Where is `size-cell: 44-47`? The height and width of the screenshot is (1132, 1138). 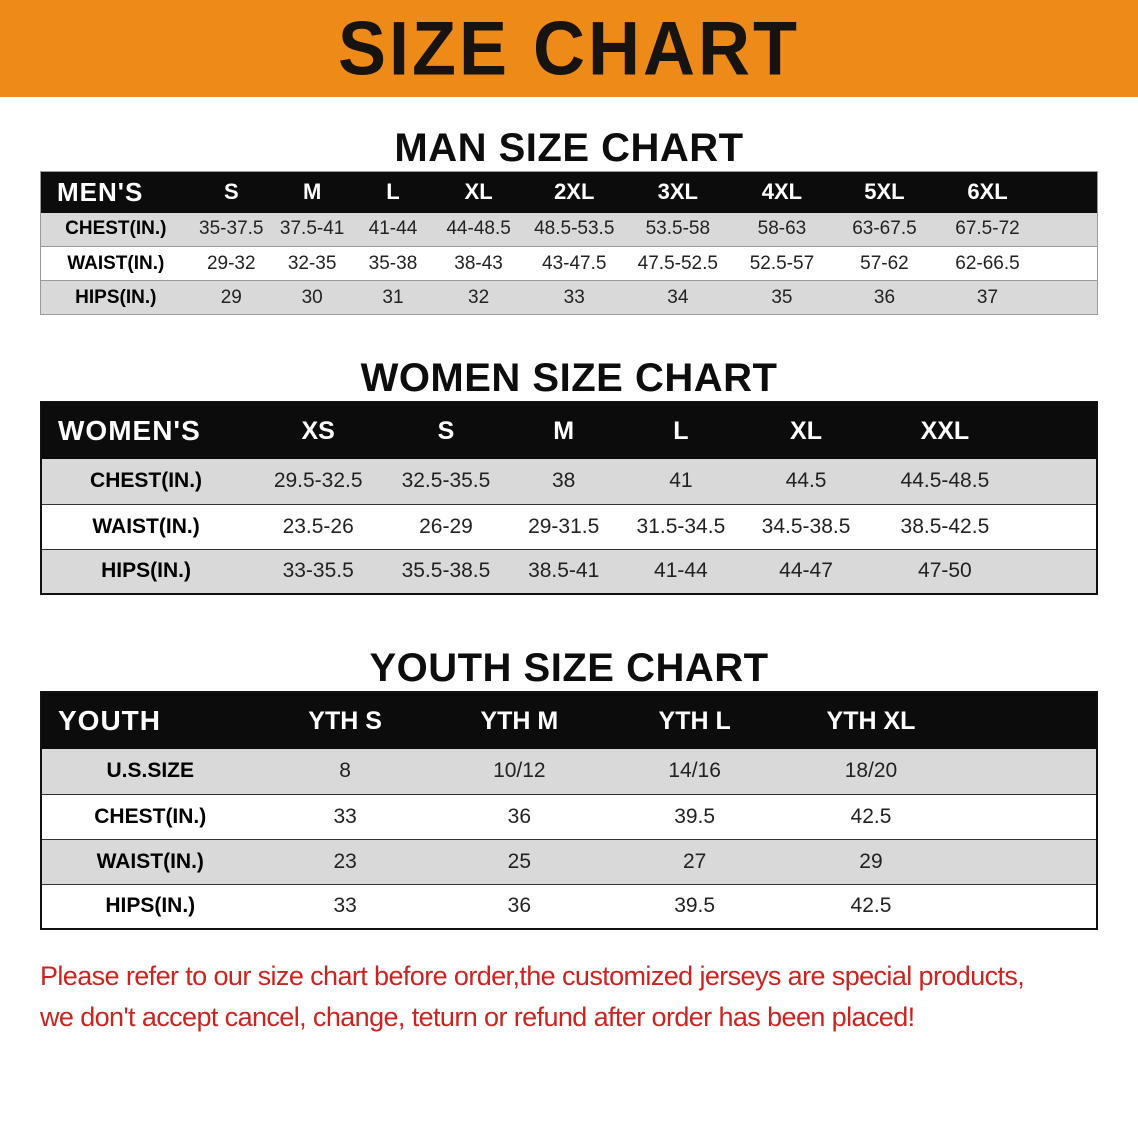
size-cell: 44-47 is located at coordinates (806, 571).